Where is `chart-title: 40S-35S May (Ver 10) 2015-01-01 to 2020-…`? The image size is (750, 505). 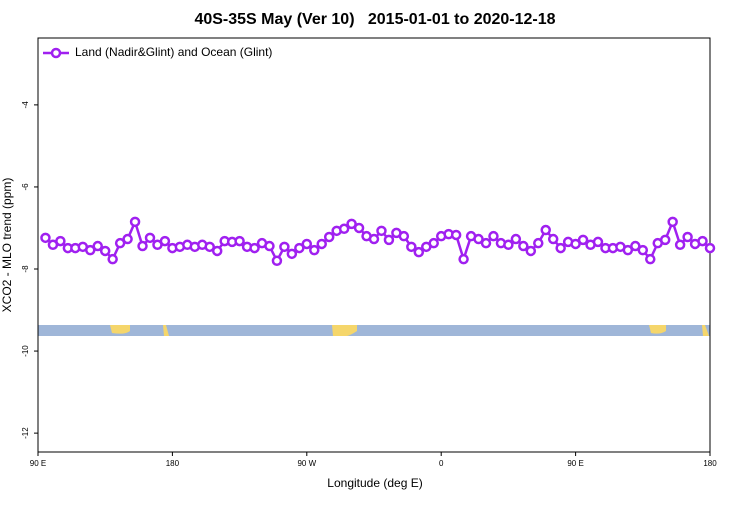
chart-title: 40S-35S May (Ver 10) 2015-01-01 to 2020-… is located at coordinates (374, 19).